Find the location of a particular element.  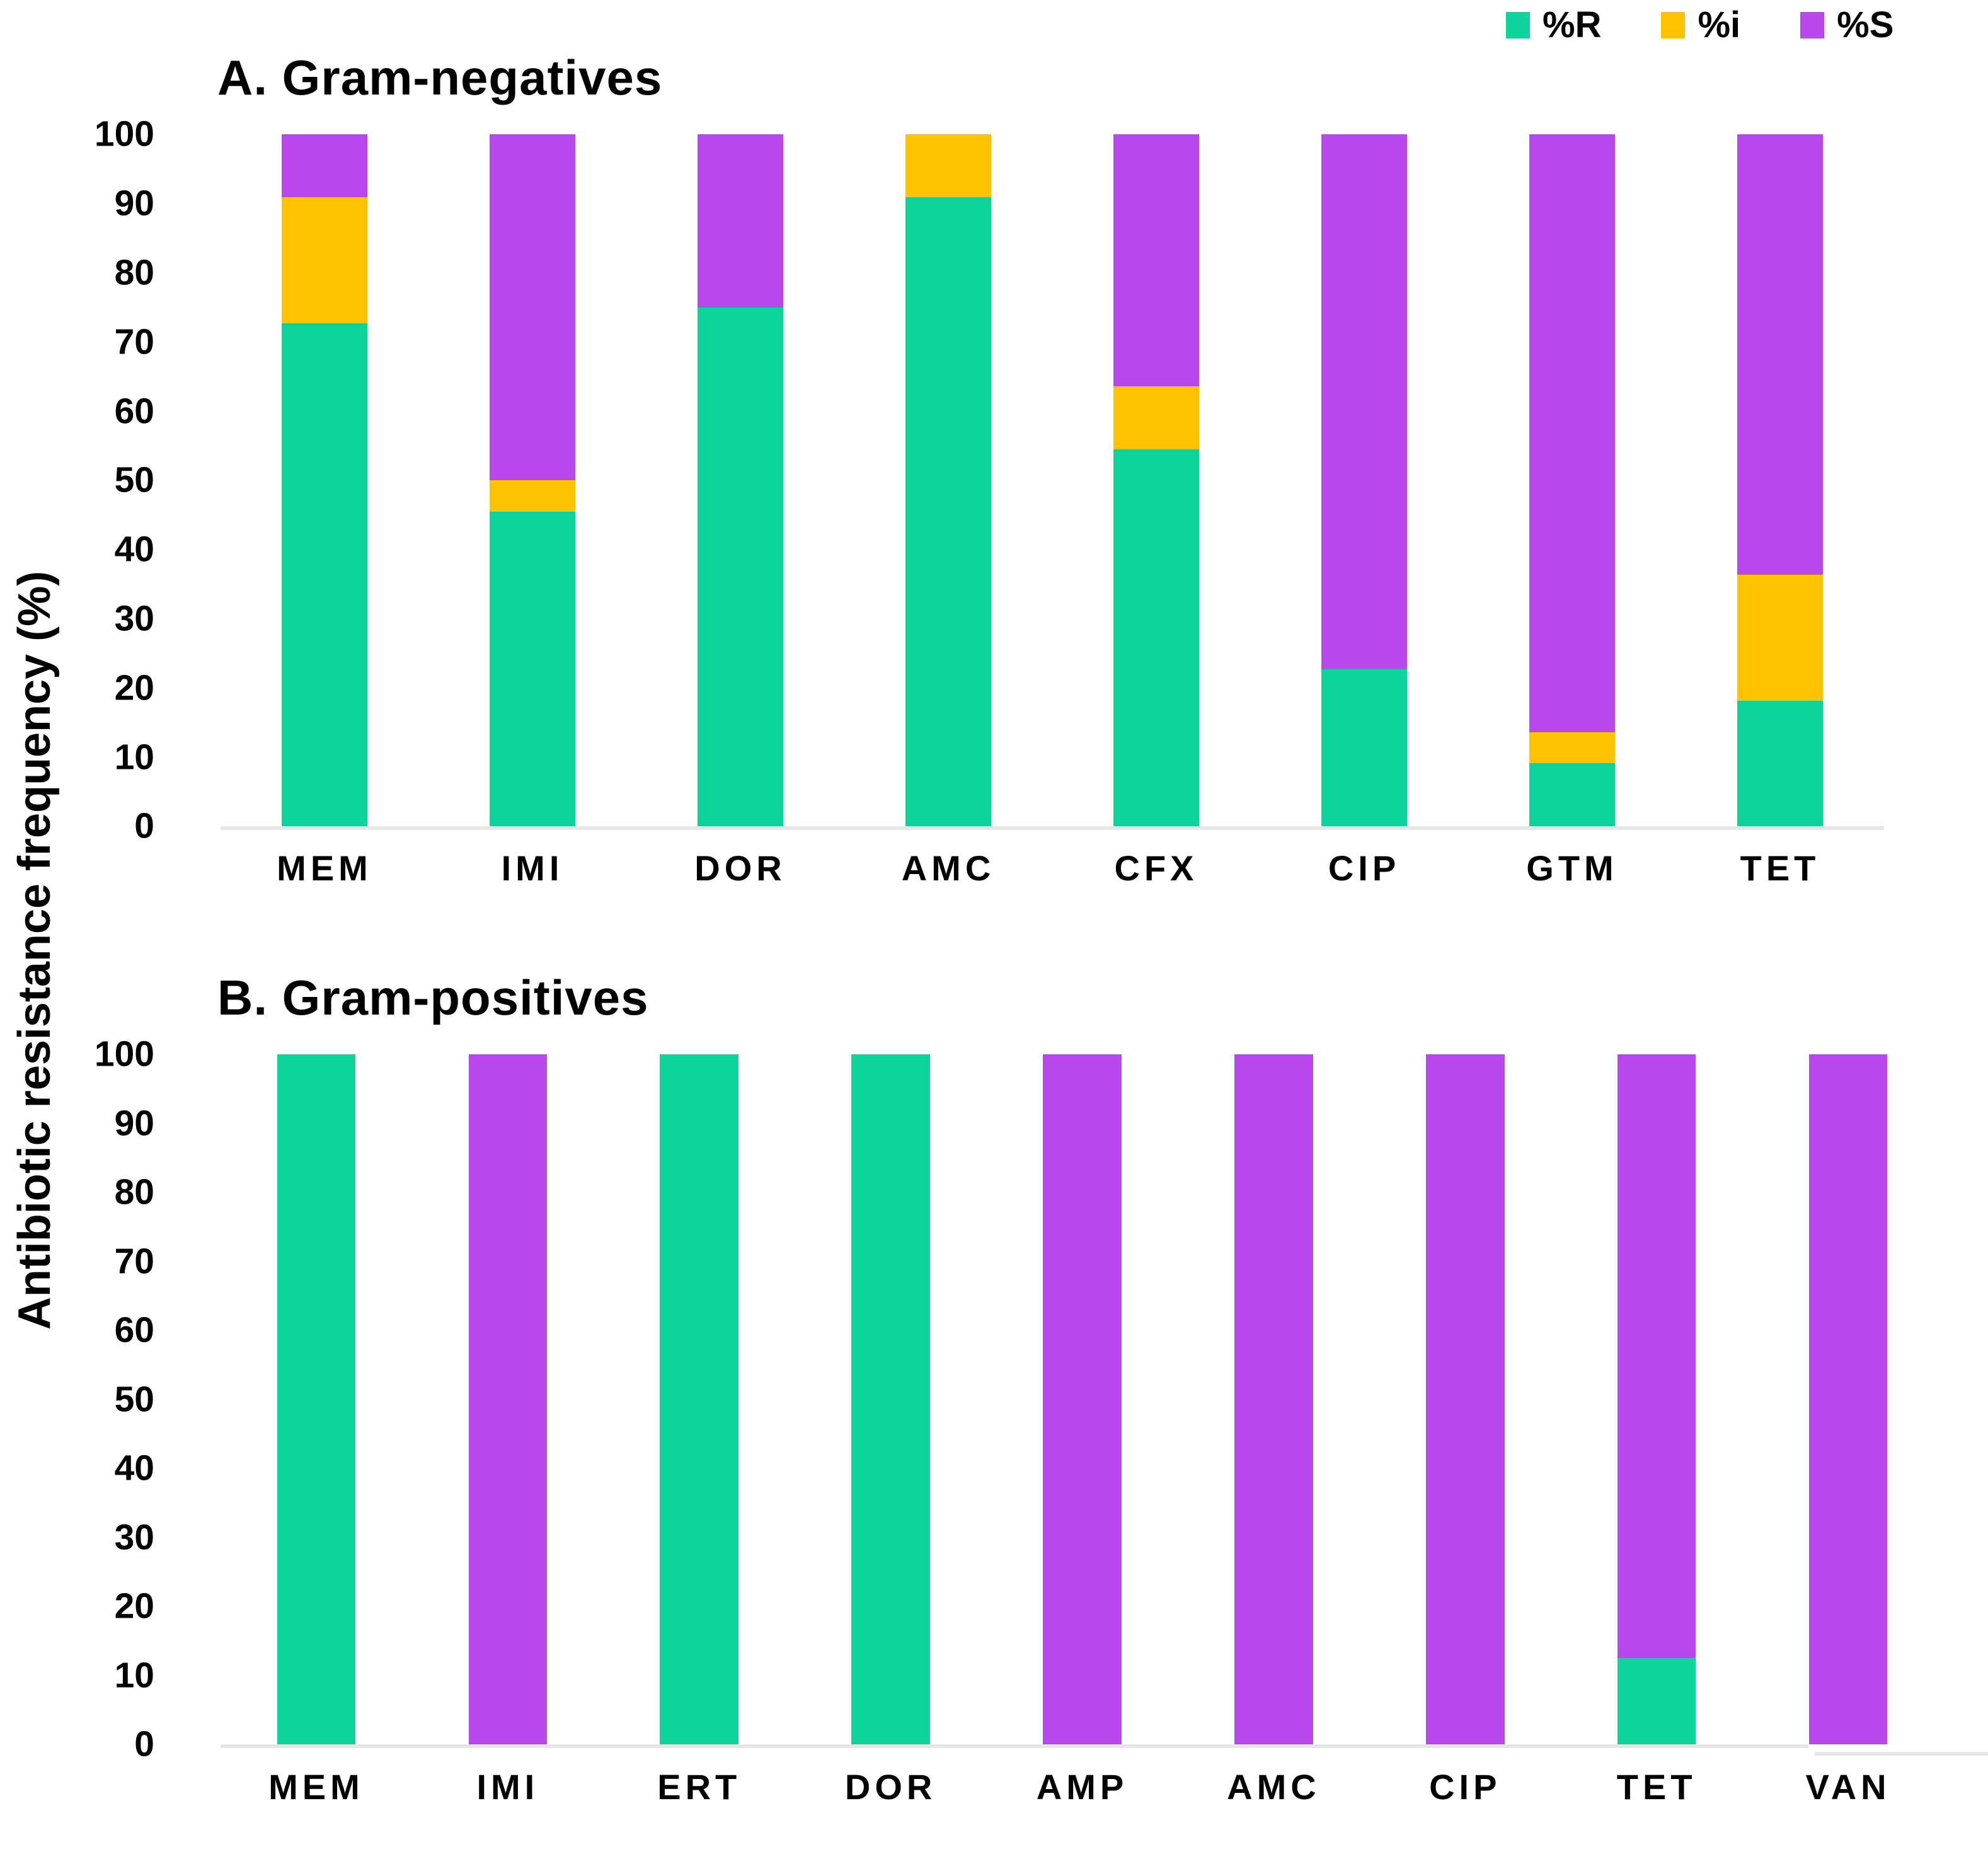

panel-gram-positives-title: B. Gram-positives is located at coordinates (433, 998).